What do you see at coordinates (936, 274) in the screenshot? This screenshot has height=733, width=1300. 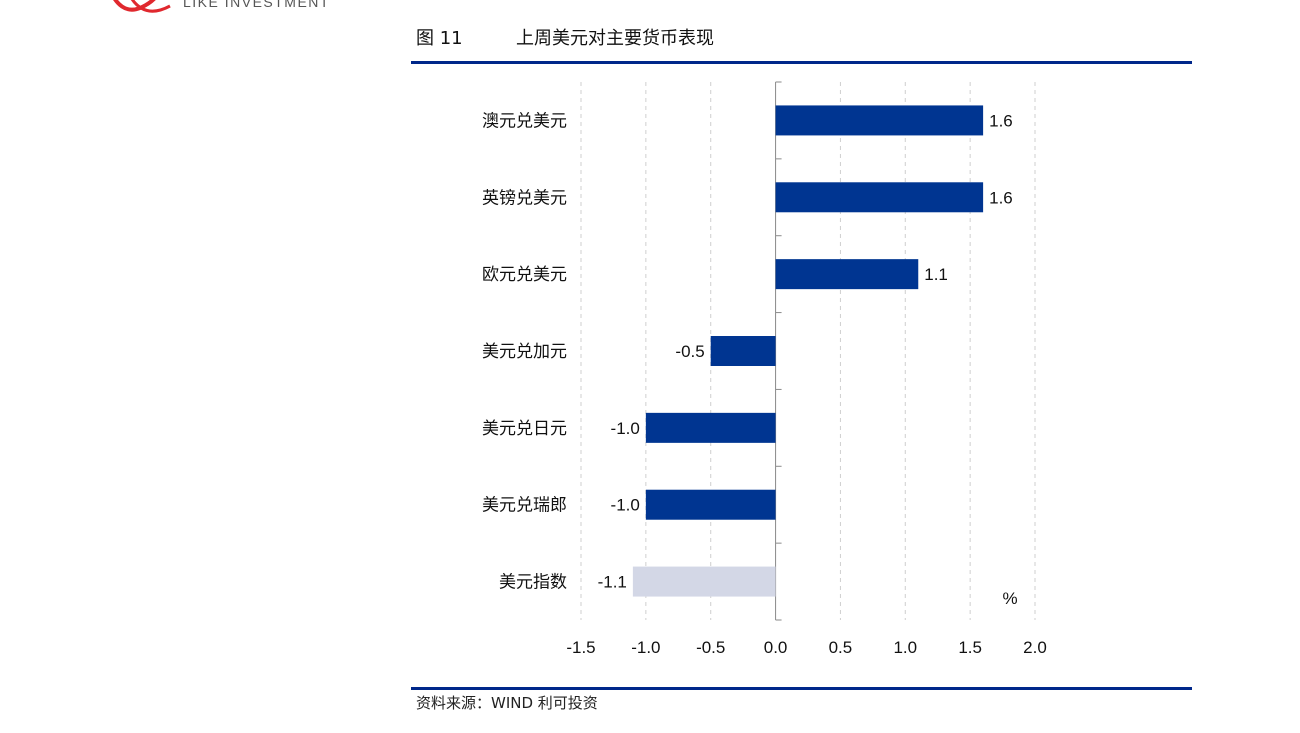 I see `value-label: 1.1` at bounding box center [936, 274].